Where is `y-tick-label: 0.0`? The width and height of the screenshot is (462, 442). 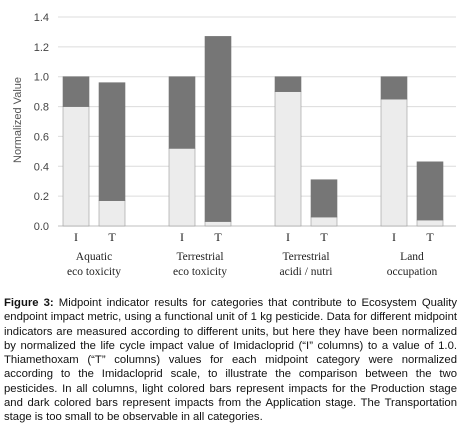 y-tick-label: 0.0 is located at coordinates (41, 227).